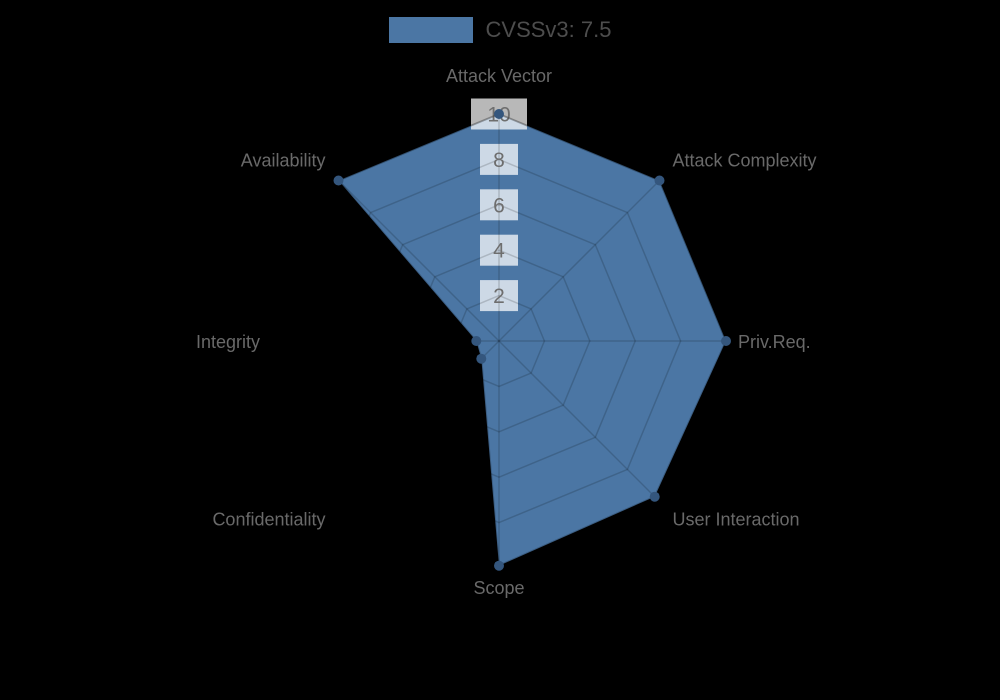  I want to click on data-point-priv-req, so click(726, 341).